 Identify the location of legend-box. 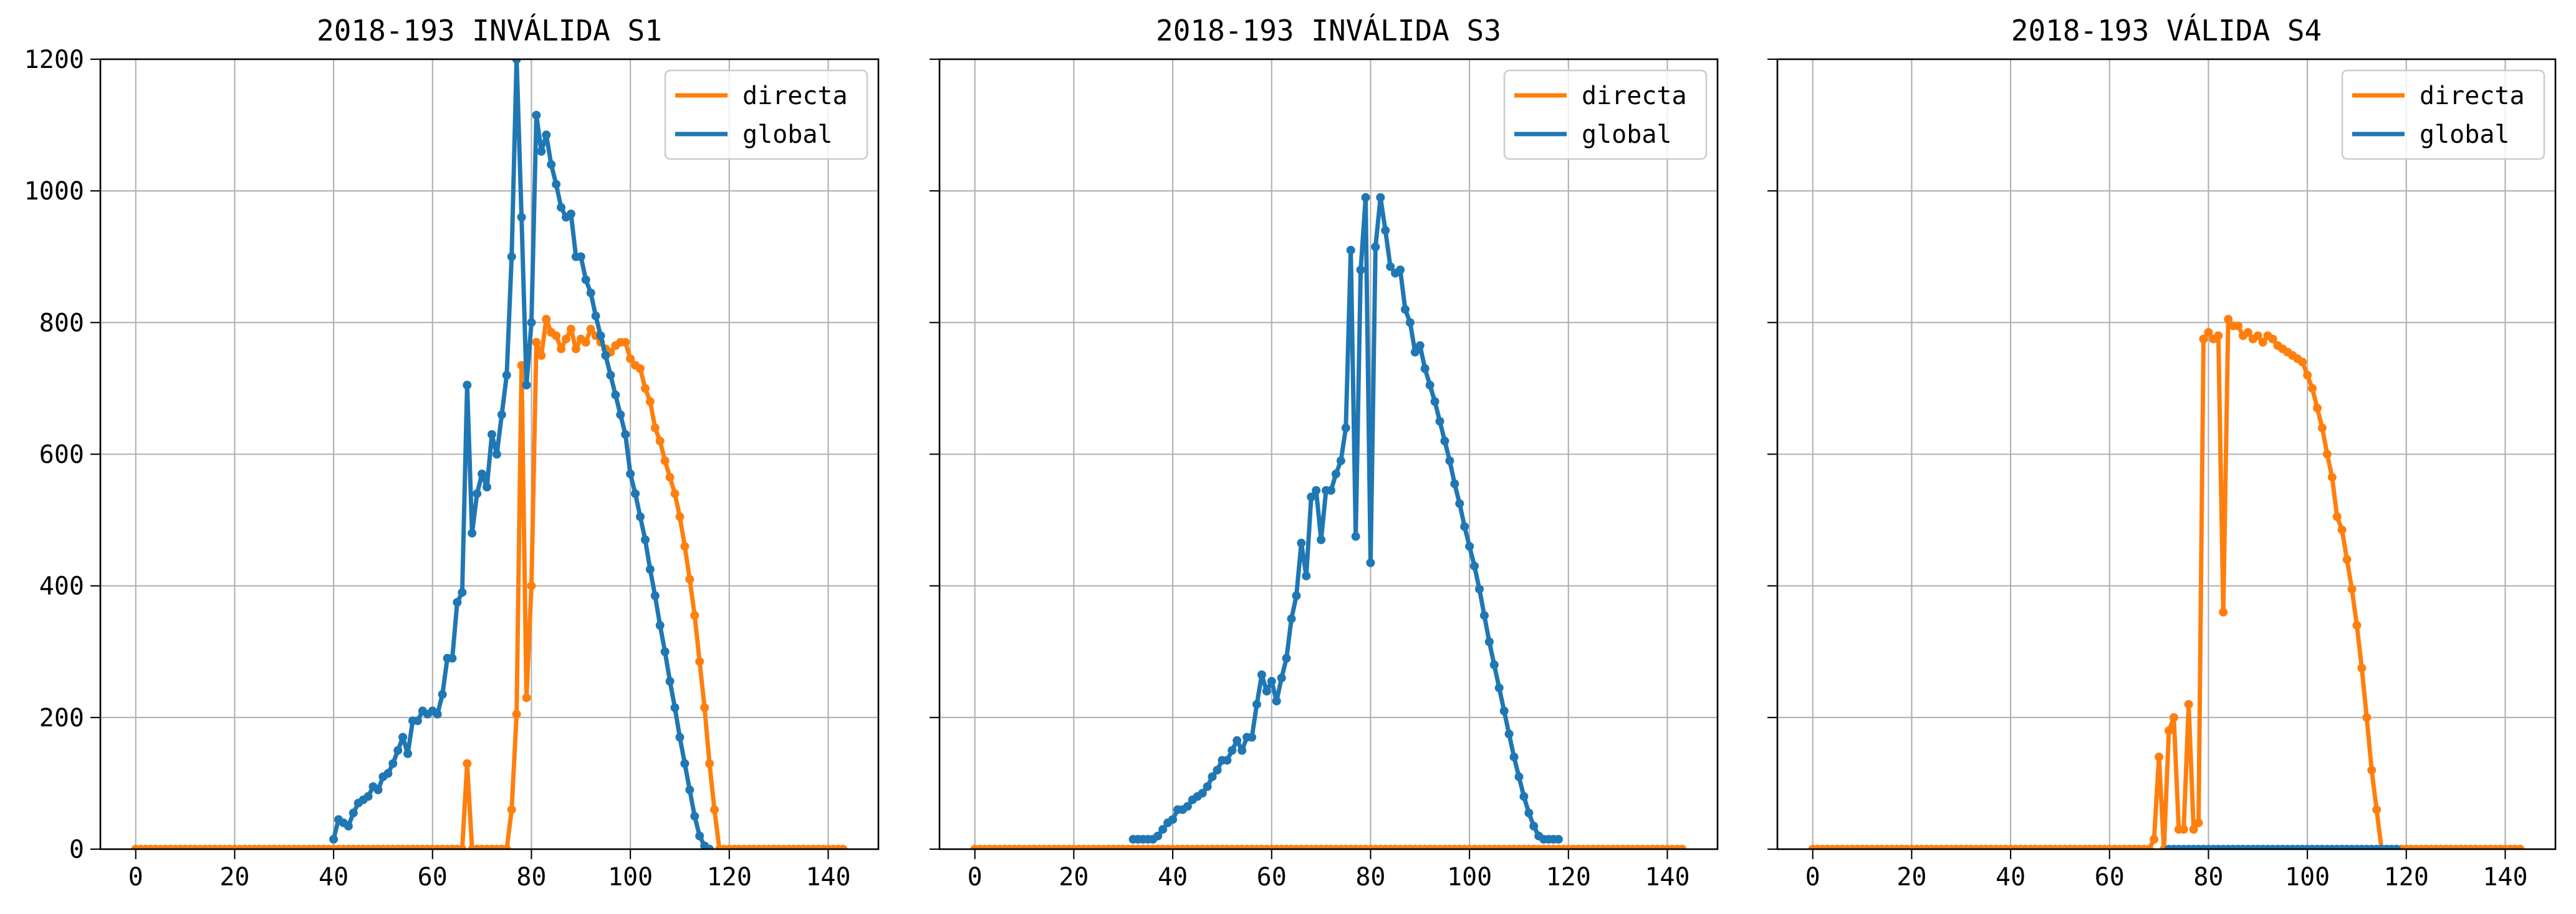
(1605, 114).